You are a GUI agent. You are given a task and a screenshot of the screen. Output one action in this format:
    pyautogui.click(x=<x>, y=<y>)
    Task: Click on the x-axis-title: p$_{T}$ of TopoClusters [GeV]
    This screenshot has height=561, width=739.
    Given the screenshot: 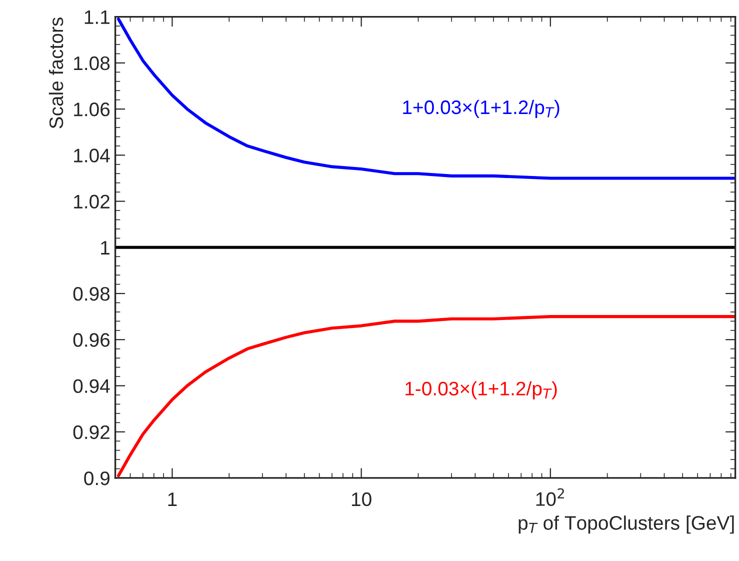 What is the action you would take?
    pyautogui.click(x=626, y=525)
    